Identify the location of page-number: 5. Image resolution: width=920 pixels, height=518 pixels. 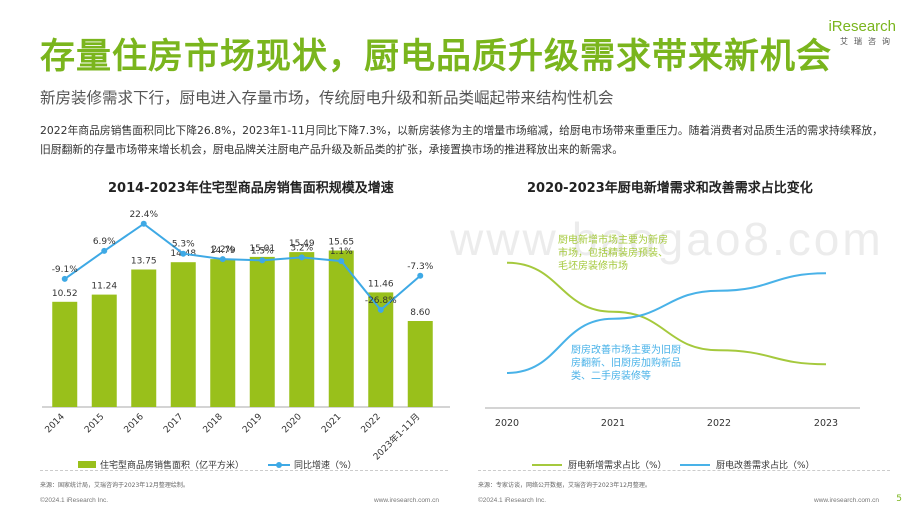
(899, 499).